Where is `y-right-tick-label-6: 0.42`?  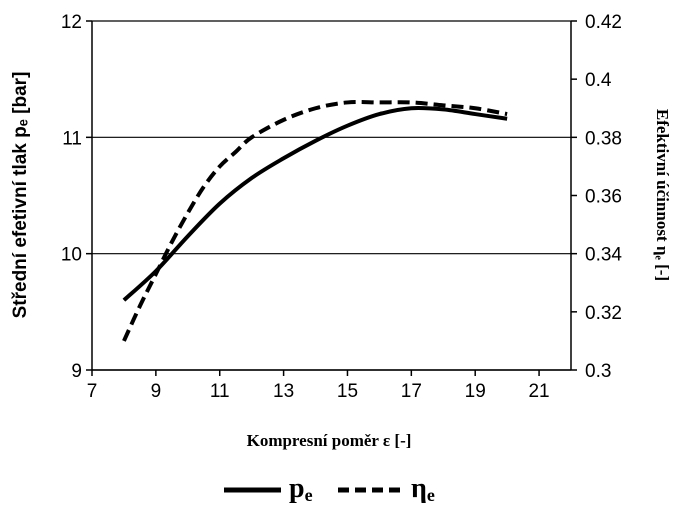
y-right-tick-label-6: 0.42 is located at coordinates (603, 22).